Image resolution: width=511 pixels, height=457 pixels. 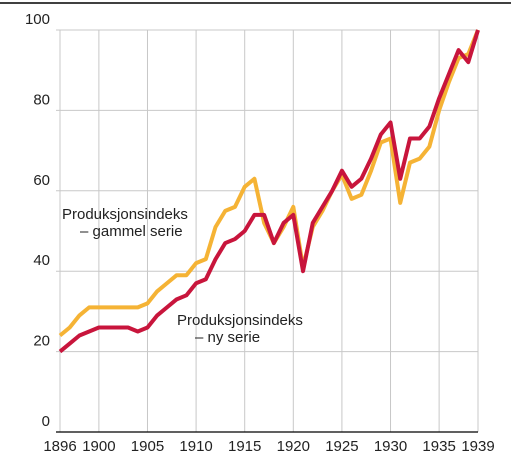 What do you see at coordinates (227, 337) in the screenshot?
I see `series-annotation: – ny serie` at bounding box center [227, 337].